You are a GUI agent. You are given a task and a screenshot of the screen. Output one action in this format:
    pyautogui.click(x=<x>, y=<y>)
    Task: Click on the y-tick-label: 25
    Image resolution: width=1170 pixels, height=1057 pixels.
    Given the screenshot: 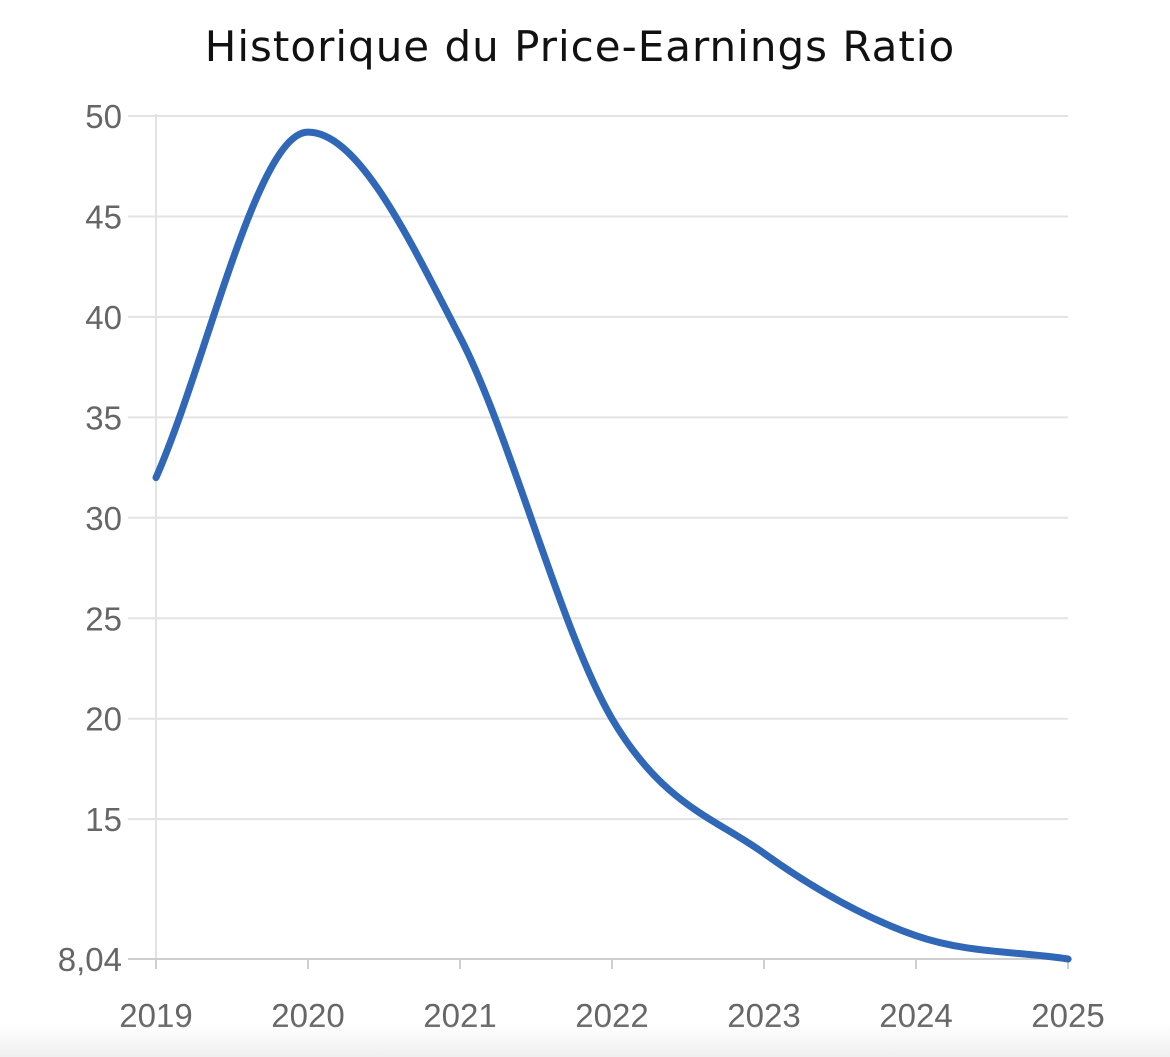 What is the action you would take?
    pyautogui.click(x=103, y=618)
    